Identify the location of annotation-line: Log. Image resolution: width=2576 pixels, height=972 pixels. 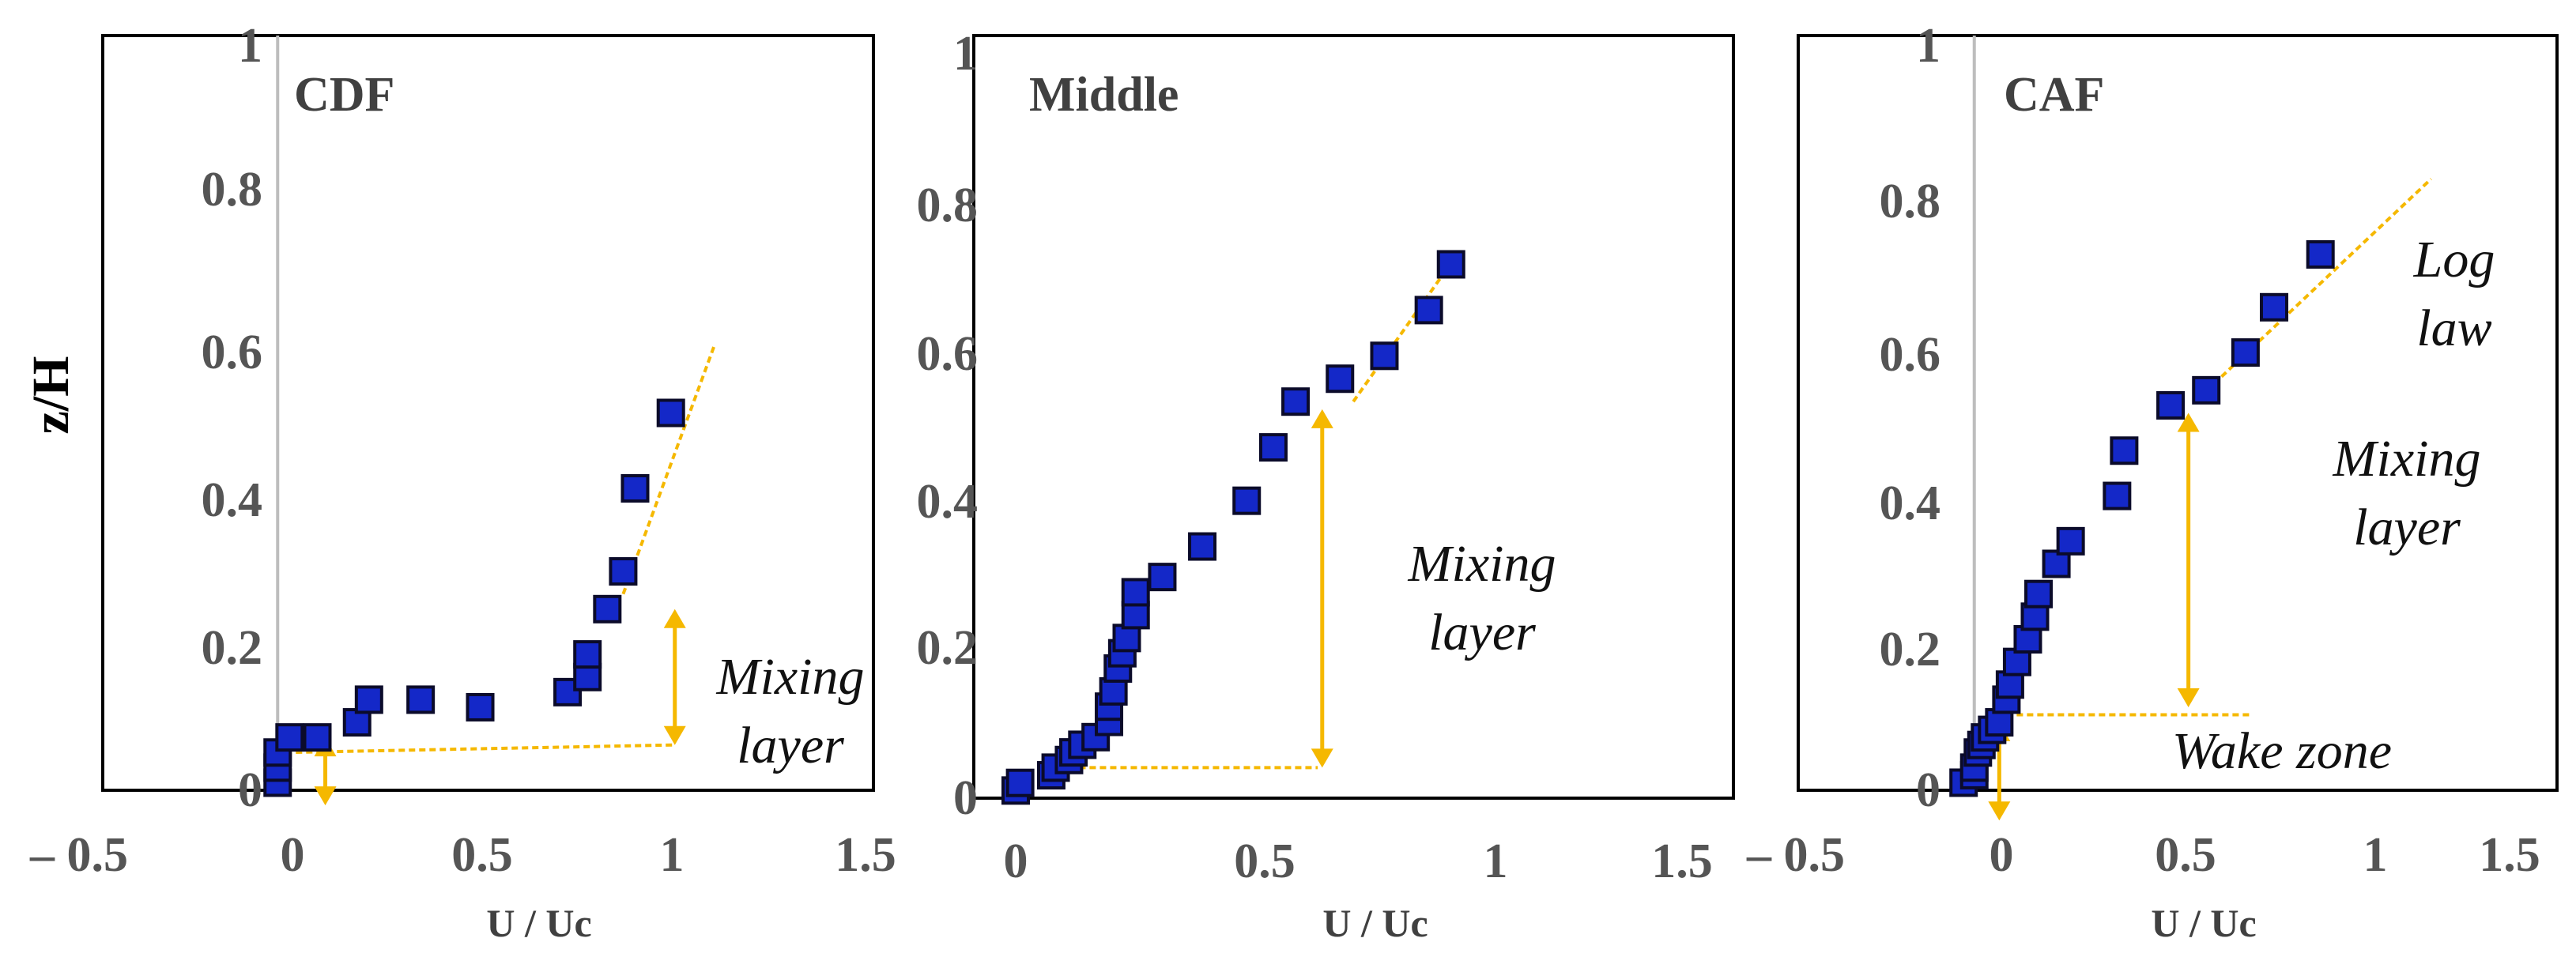
(2454, 259).